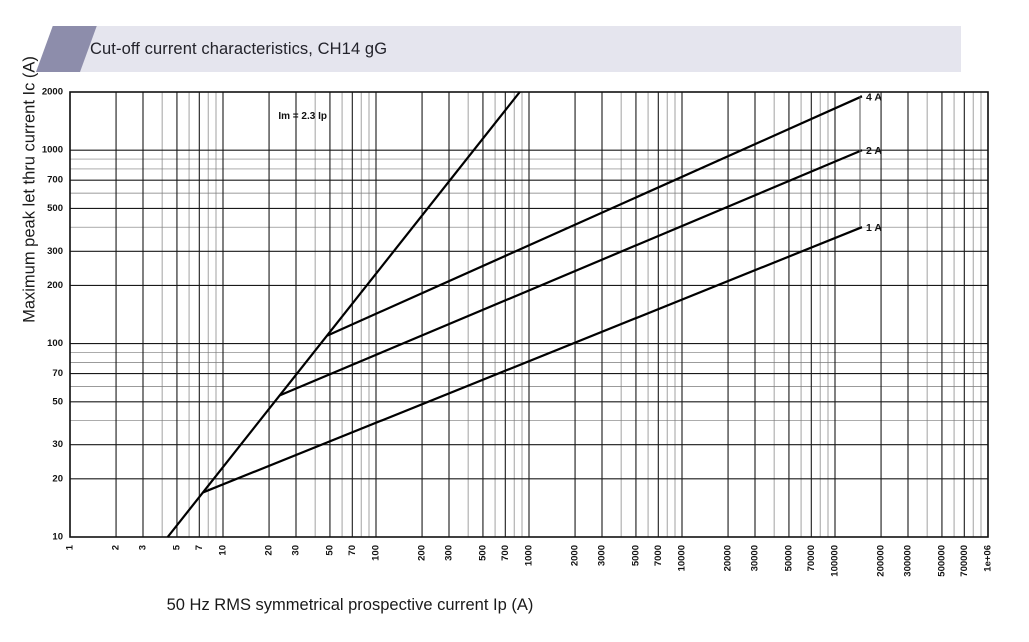 The height and width of the screenshot is (642, 1029). What do you see at coordinates (881, 561) in the screenshot?
I see `x-tick-label: 200000` at bounding box center [881, 561].